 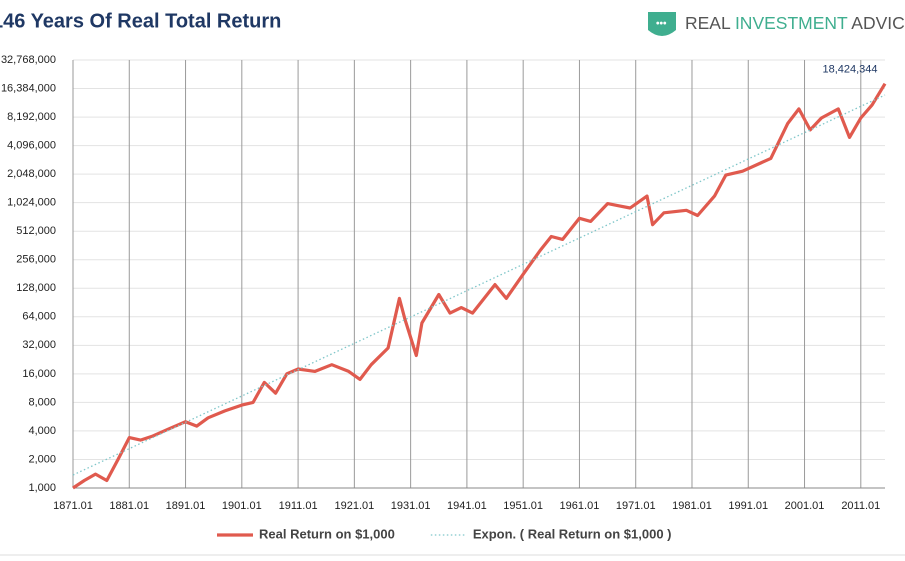 What do you see at coordinates (42, 488) in the screenshot?
I see `y-tick-label: 1,000` at bounding box center [42, 488].